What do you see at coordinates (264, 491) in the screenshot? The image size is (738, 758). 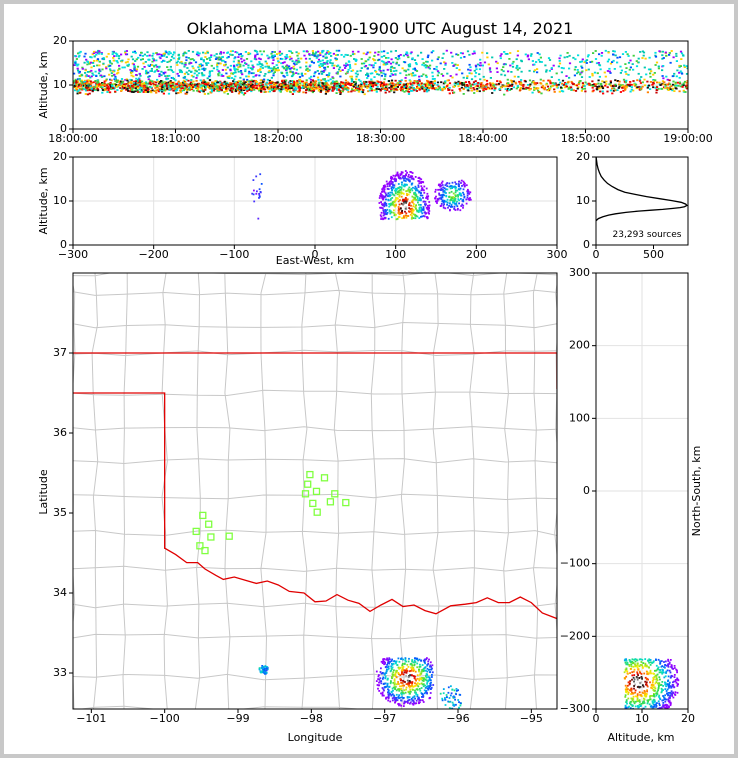 I see `county-boundary` at bounding box center [264, 491].